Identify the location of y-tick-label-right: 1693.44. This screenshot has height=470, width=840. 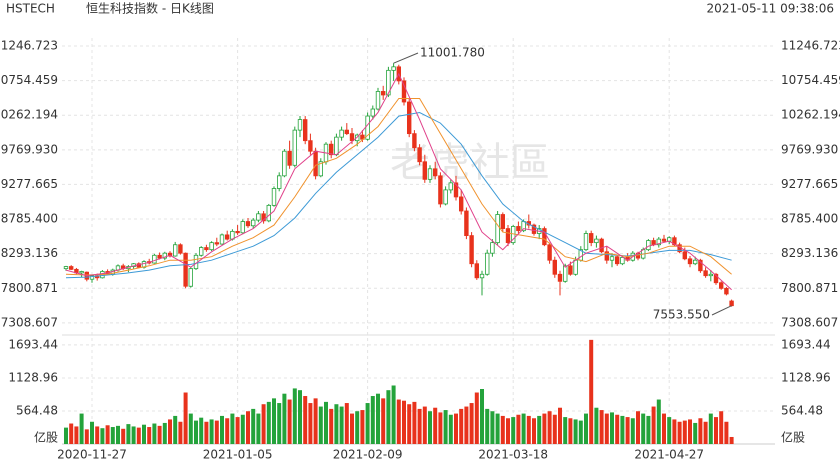
(806, 344).